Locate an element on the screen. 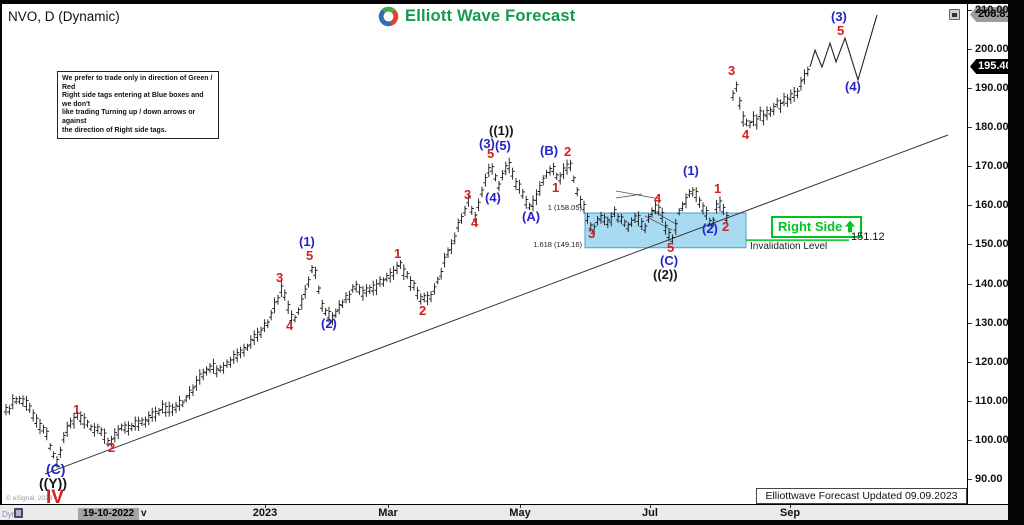  partial-month-label: v is located at coordinates (144, 513).